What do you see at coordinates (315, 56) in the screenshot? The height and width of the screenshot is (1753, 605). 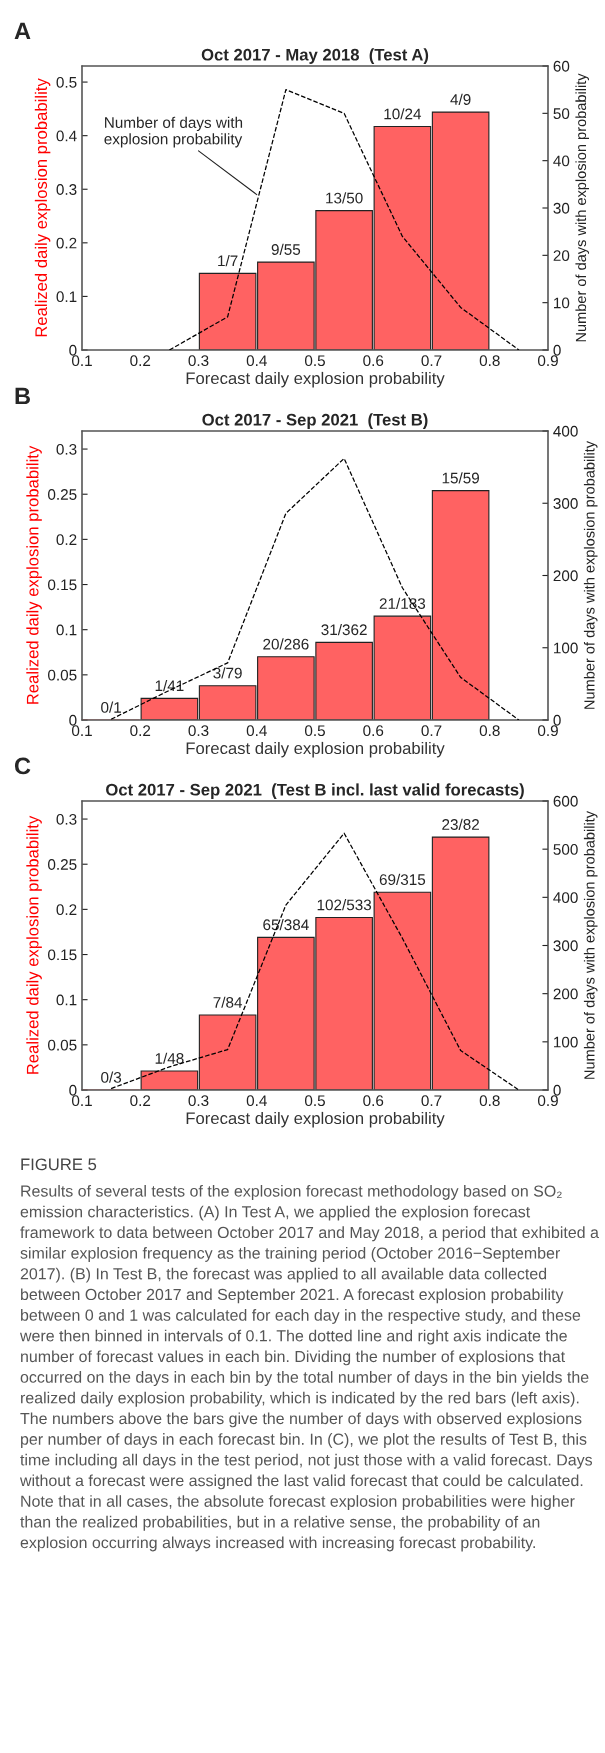 I see `chart-title: Oct 2017 - May 2018 (Test A)` at bounding box center [315, 56].